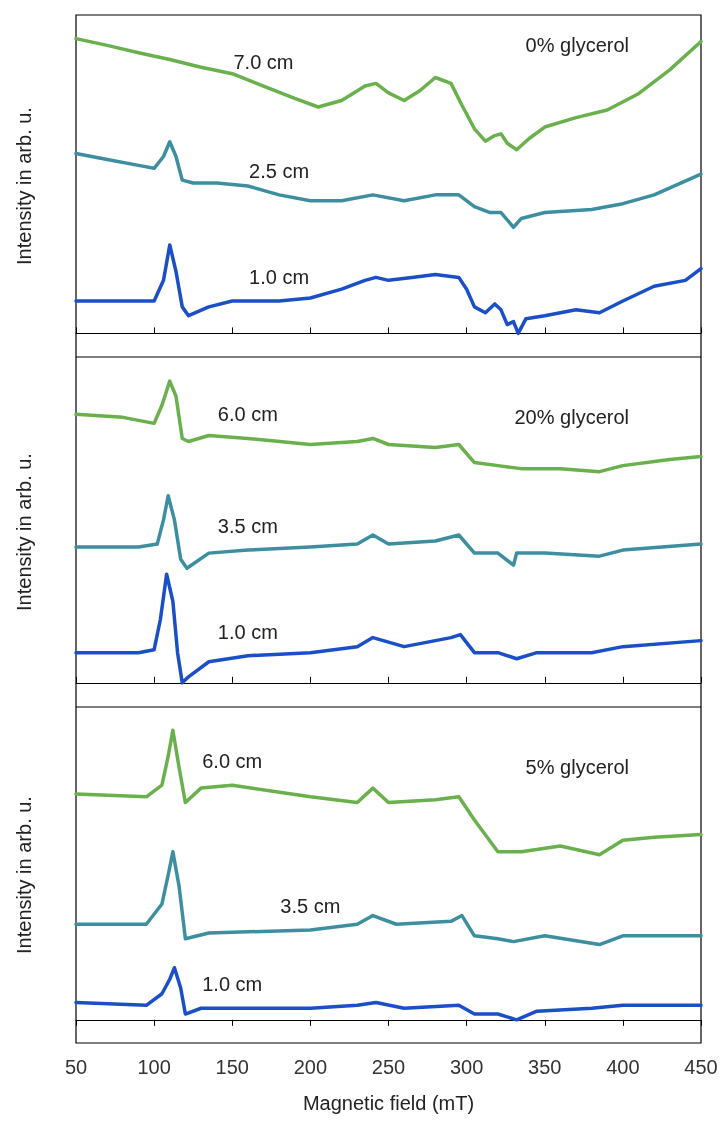  What do you see at coordinates (76, 1067) in the screenshot?
I see `x-tick-label: 50` at bounding box center [76, 1067].